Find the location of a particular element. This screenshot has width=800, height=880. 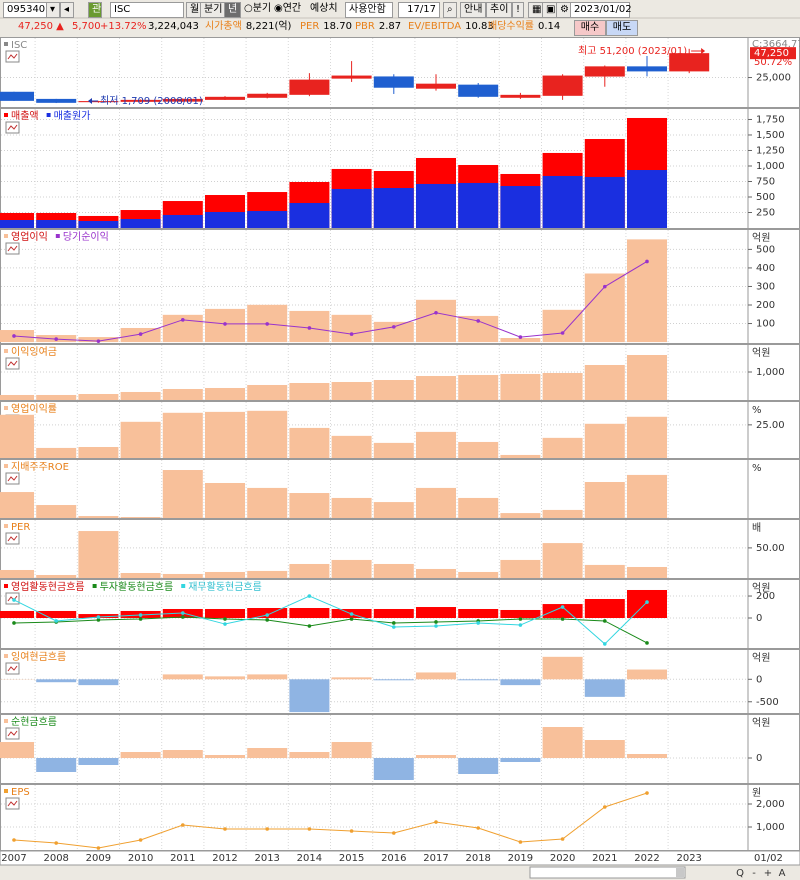

dropdown: ▾ is located at coordinates (53, 10).